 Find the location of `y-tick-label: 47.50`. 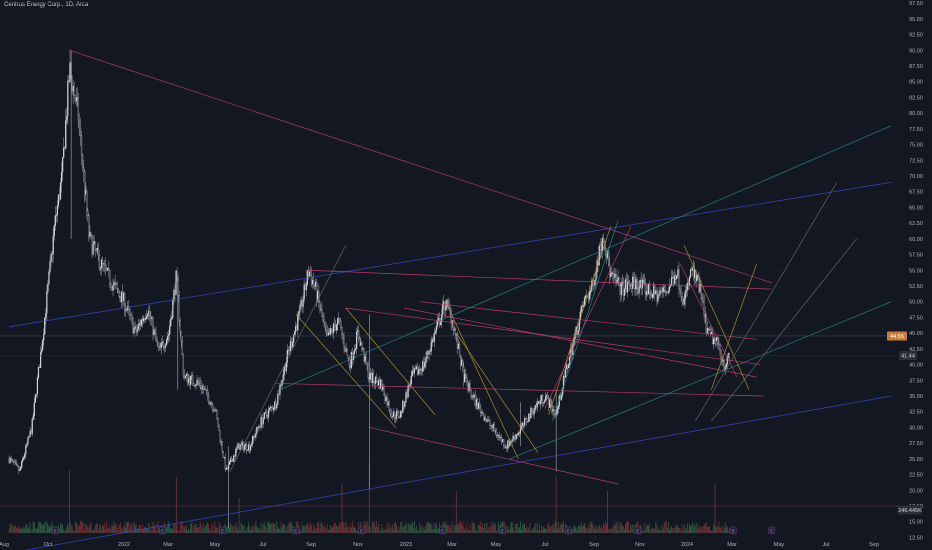

y-tick-label: 47.50 is located at coordinates (916, 318).